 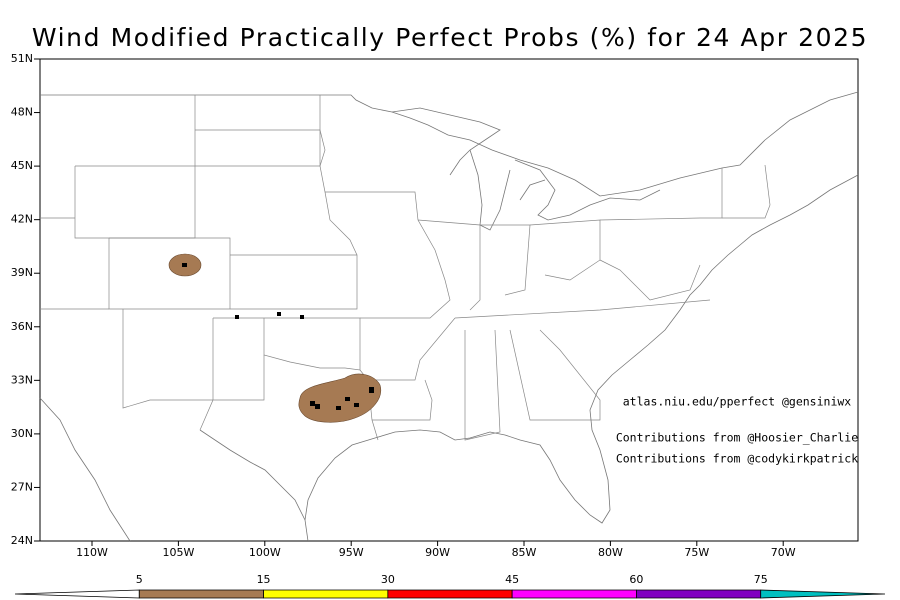 What do you see at coordinates (340, 398) in the screenshot?
I see `probability-area` at bounding box center [340, 398].